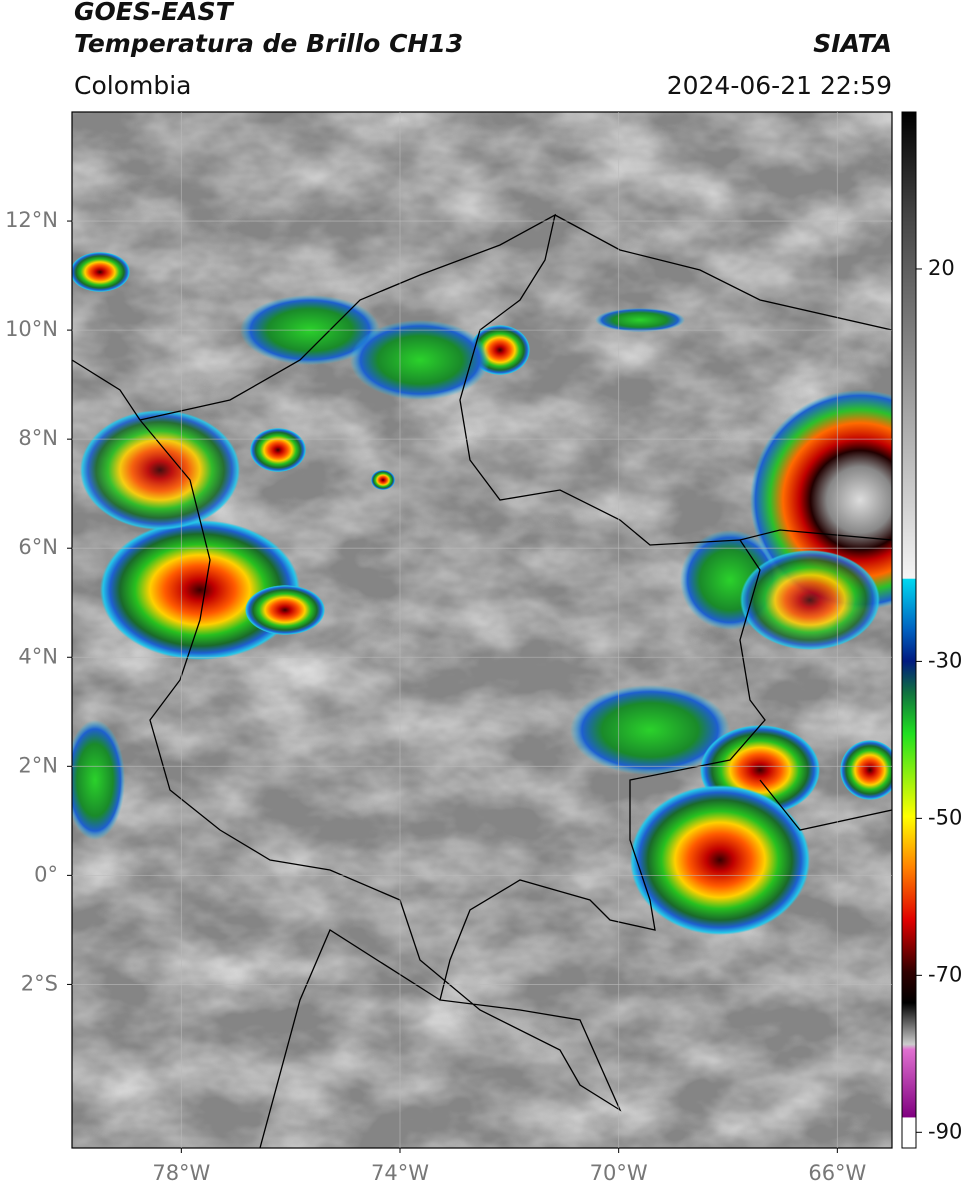  What do you see at coordinates (38, 765) in the screenshot?
I see `lat-tick-label: 2°N` at bounding box center [38, 765].